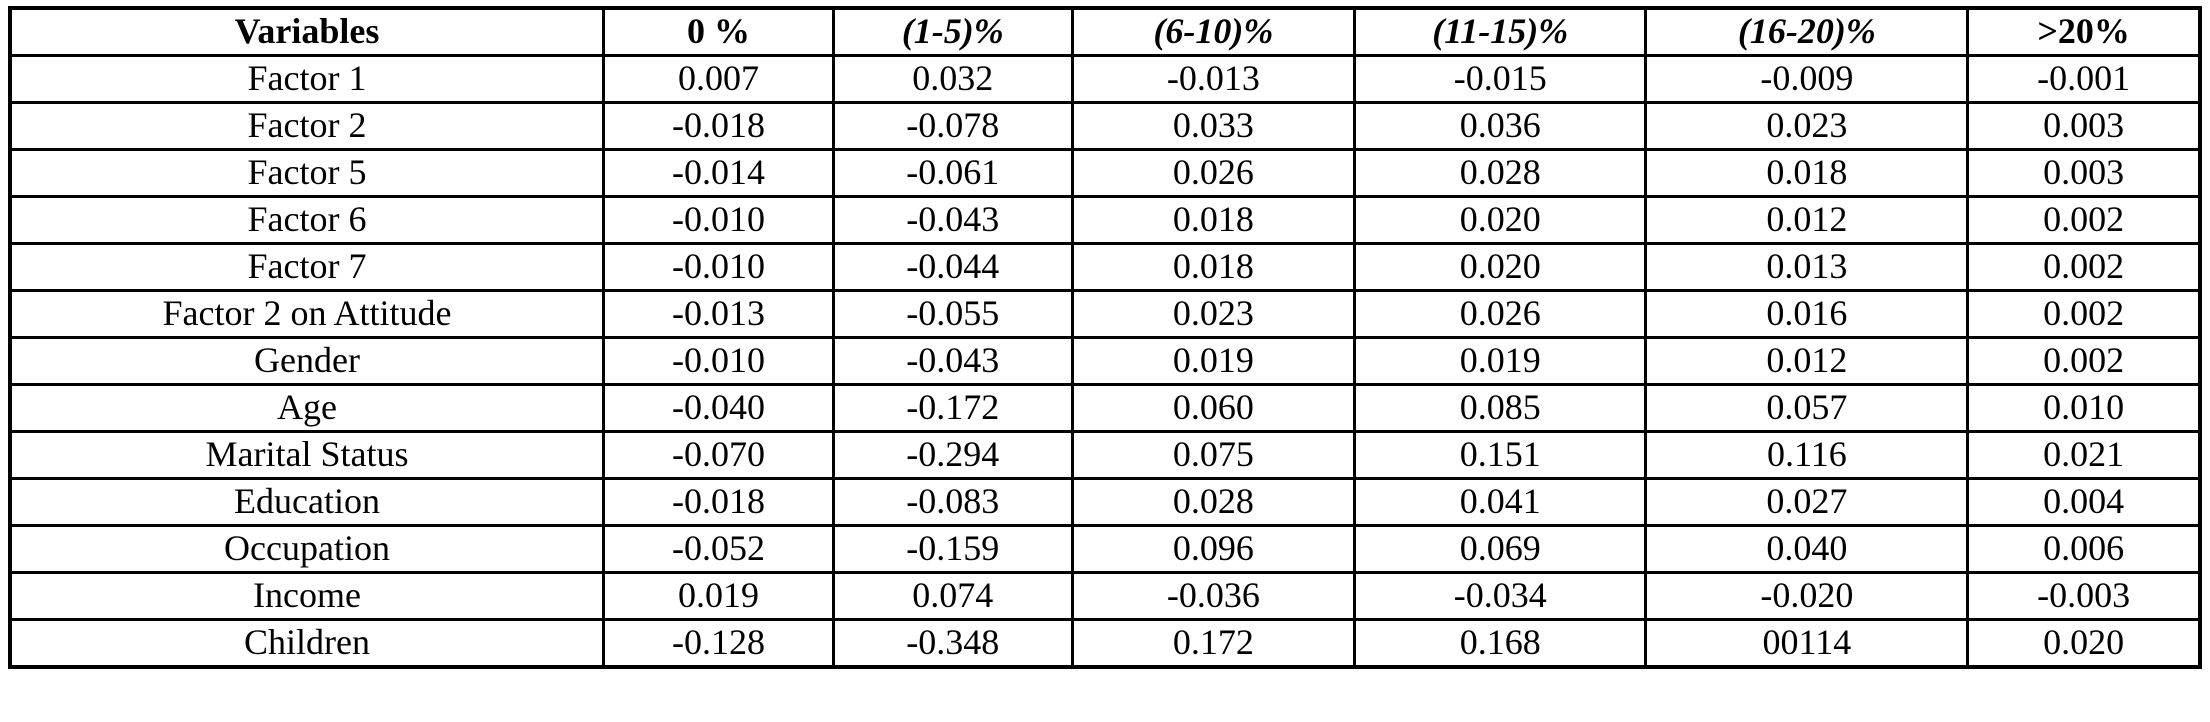 This screenshot has height=722, width=2210. I want to click on value-cell: 0.021, so click(2084, 455).